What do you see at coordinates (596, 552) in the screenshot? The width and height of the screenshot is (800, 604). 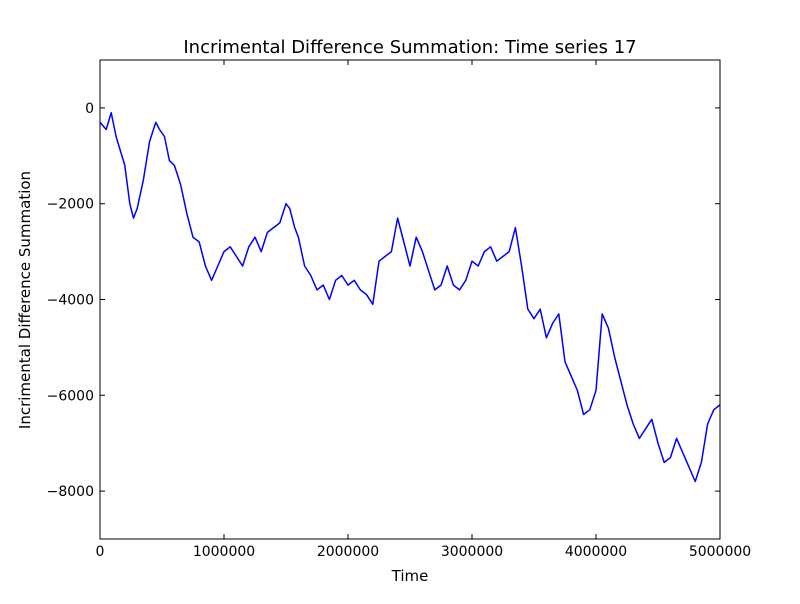 I see `x-tick-label: 4000000` at bounding box center [596, 552].